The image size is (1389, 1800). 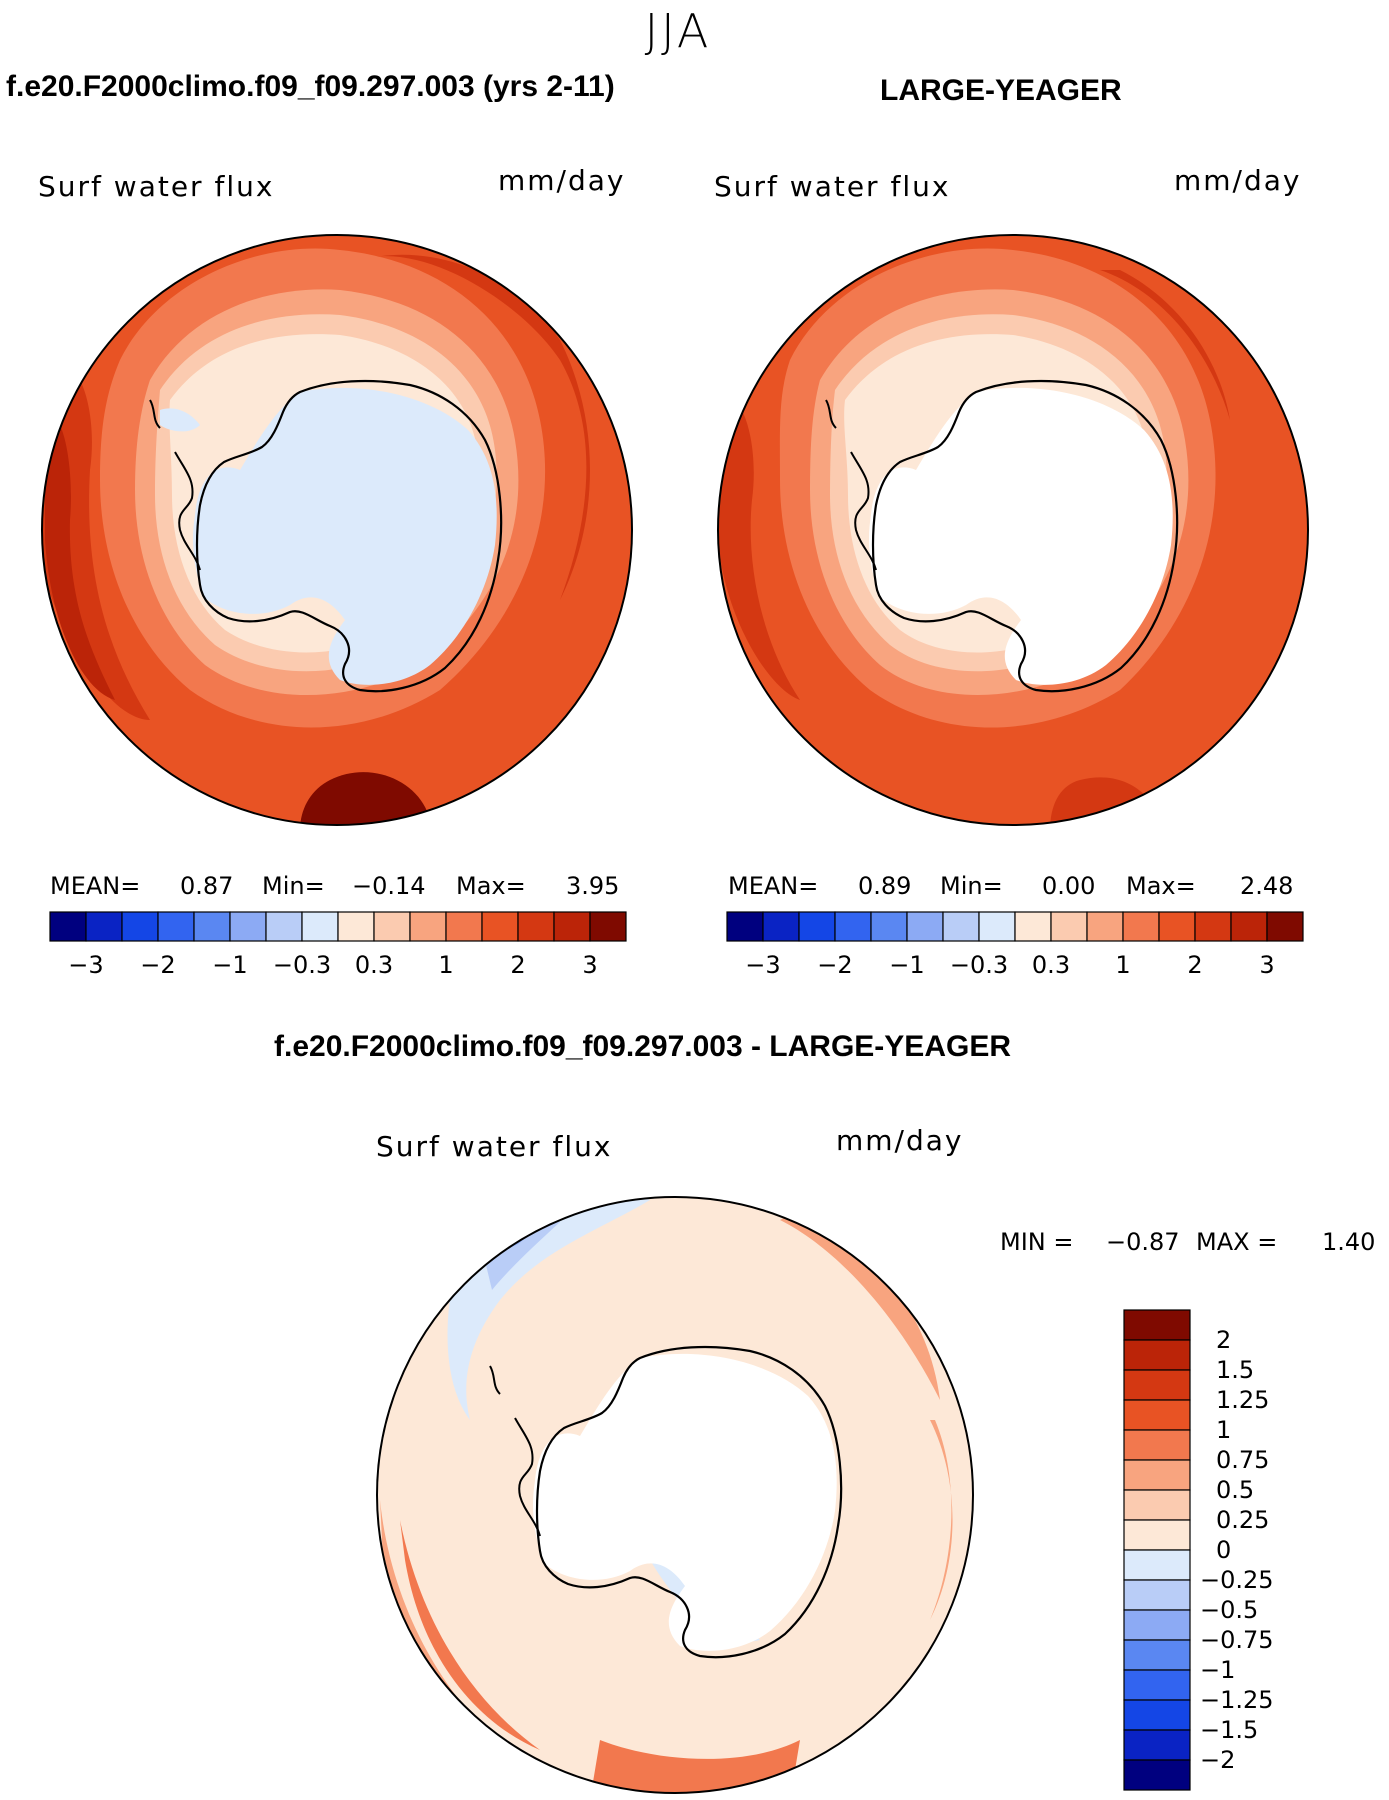 I want to click on panel1-variable: Surf water flux, so click(x=156, y=186).